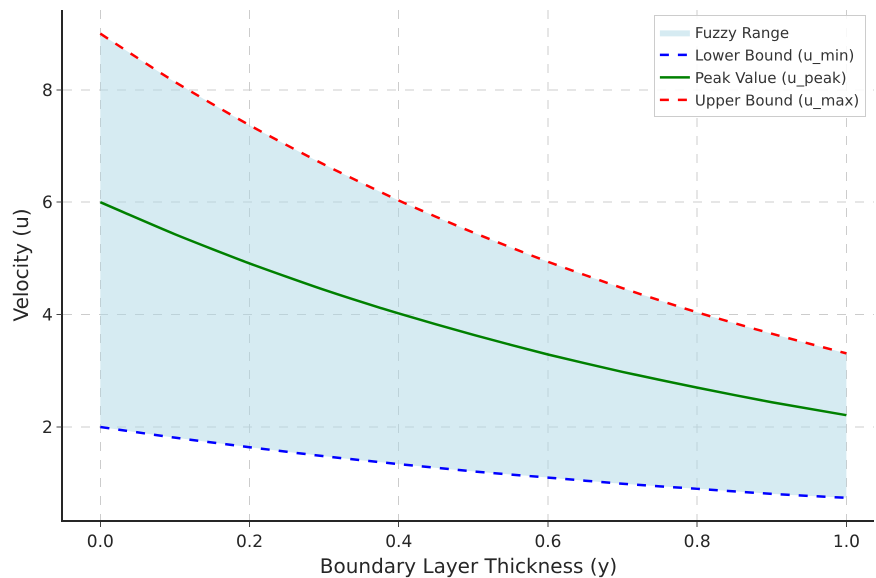 The image size is (876, 578). I want to click on x-tick-label: 0.2, so click(250, 542).